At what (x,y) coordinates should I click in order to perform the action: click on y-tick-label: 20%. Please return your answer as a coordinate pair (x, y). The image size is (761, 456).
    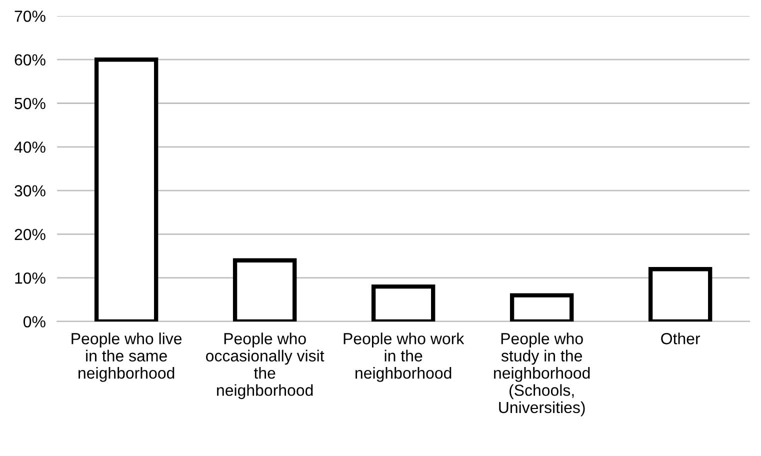
    Looking at the image, I should click on (30, 234).